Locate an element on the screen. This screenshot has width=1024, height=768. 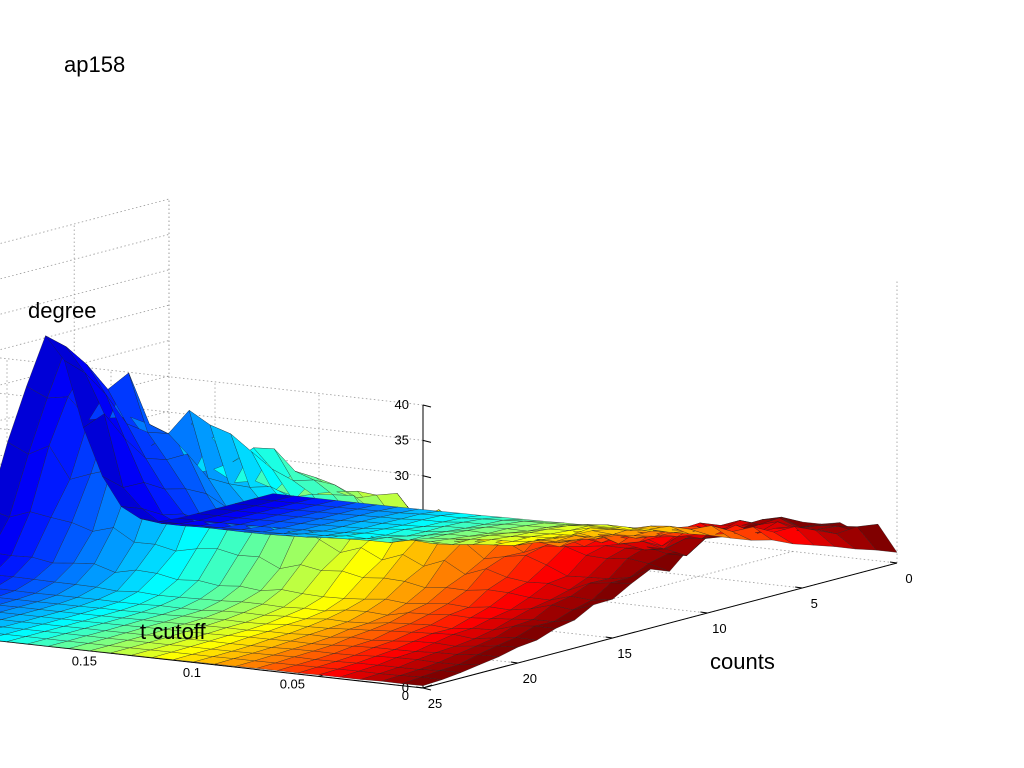
y-axis-label: t cutoff is located at coordinates (173, 631).